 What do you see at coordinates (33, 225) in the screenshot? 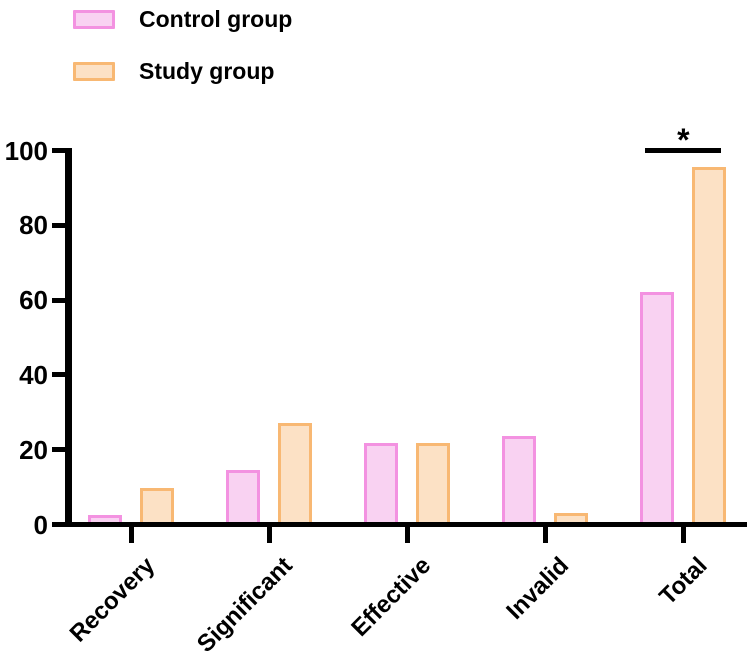
I see `y-tick-label: 80` at bounding box center [33, 225].